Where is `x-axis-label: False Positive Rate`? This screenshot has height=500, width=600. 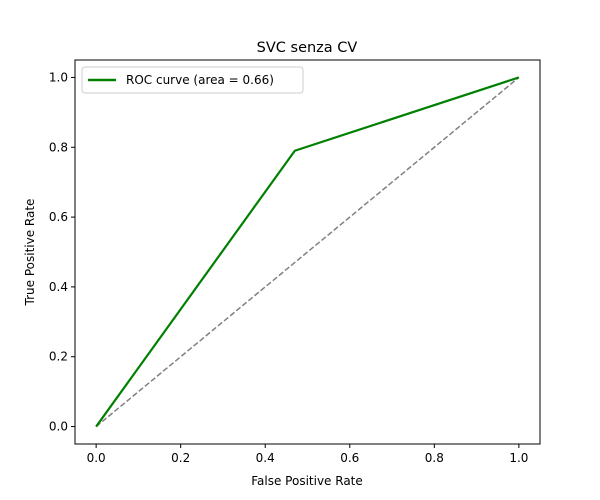 x-axis-label: False Positive Rate is located at coordinates (307, 481).